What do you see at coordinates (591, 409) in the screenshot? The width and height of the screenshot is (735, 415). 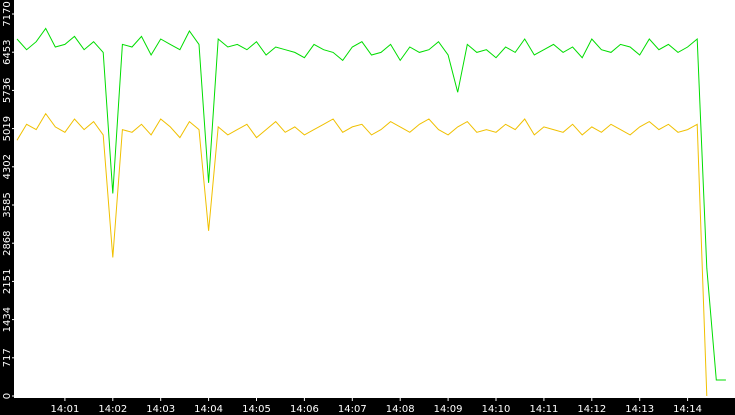 I see `x-tick-label: 14:12` at bounding box center [591, 409].